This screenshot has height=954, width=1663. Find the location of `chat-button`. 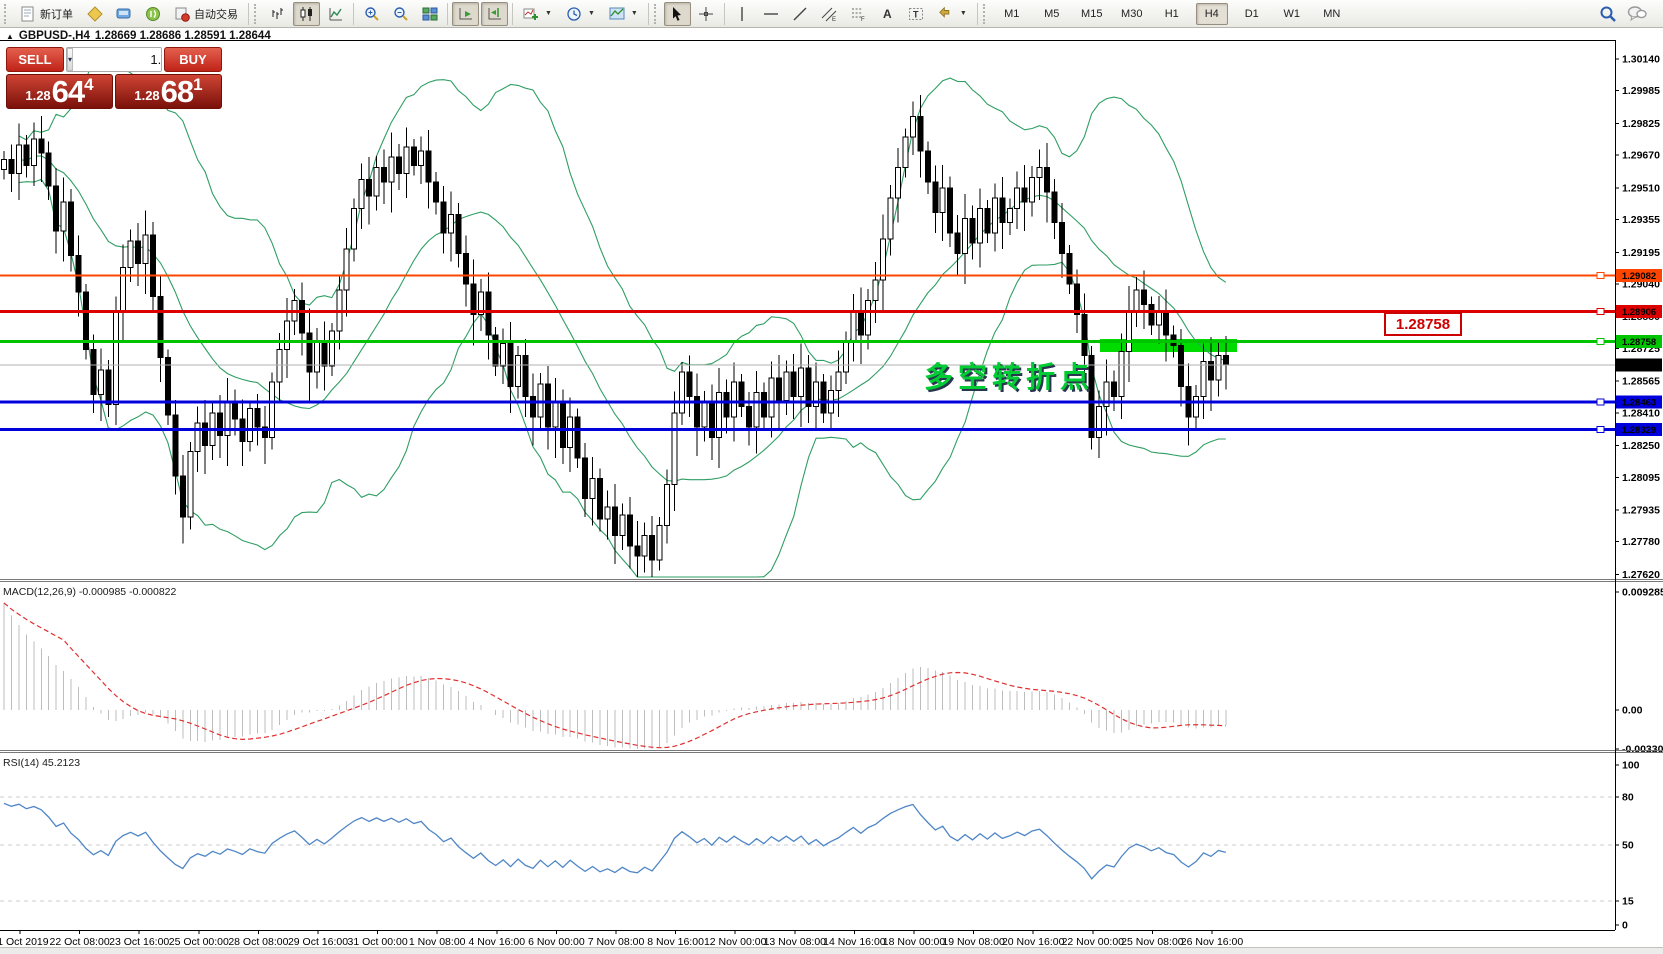

chat-button is located at coordinates (1636, 14).